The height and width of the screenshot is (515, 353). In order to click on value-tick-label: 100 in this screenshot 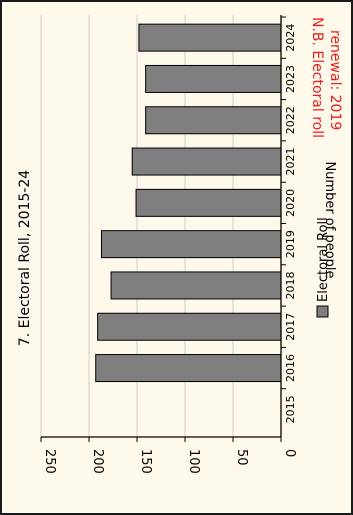, I will do `click(193, 461)`.